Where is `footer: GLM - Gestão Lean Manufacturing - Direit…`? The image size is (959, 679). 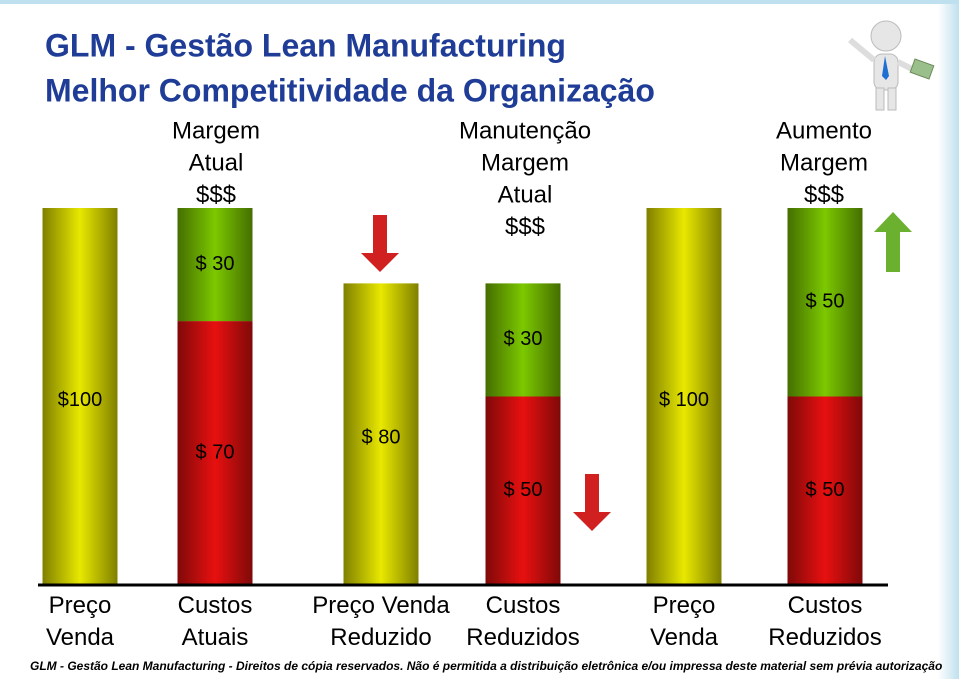 footer: GLM - Gestão Lean Manufacturing - Direit… is located at coordinates (486, 666).